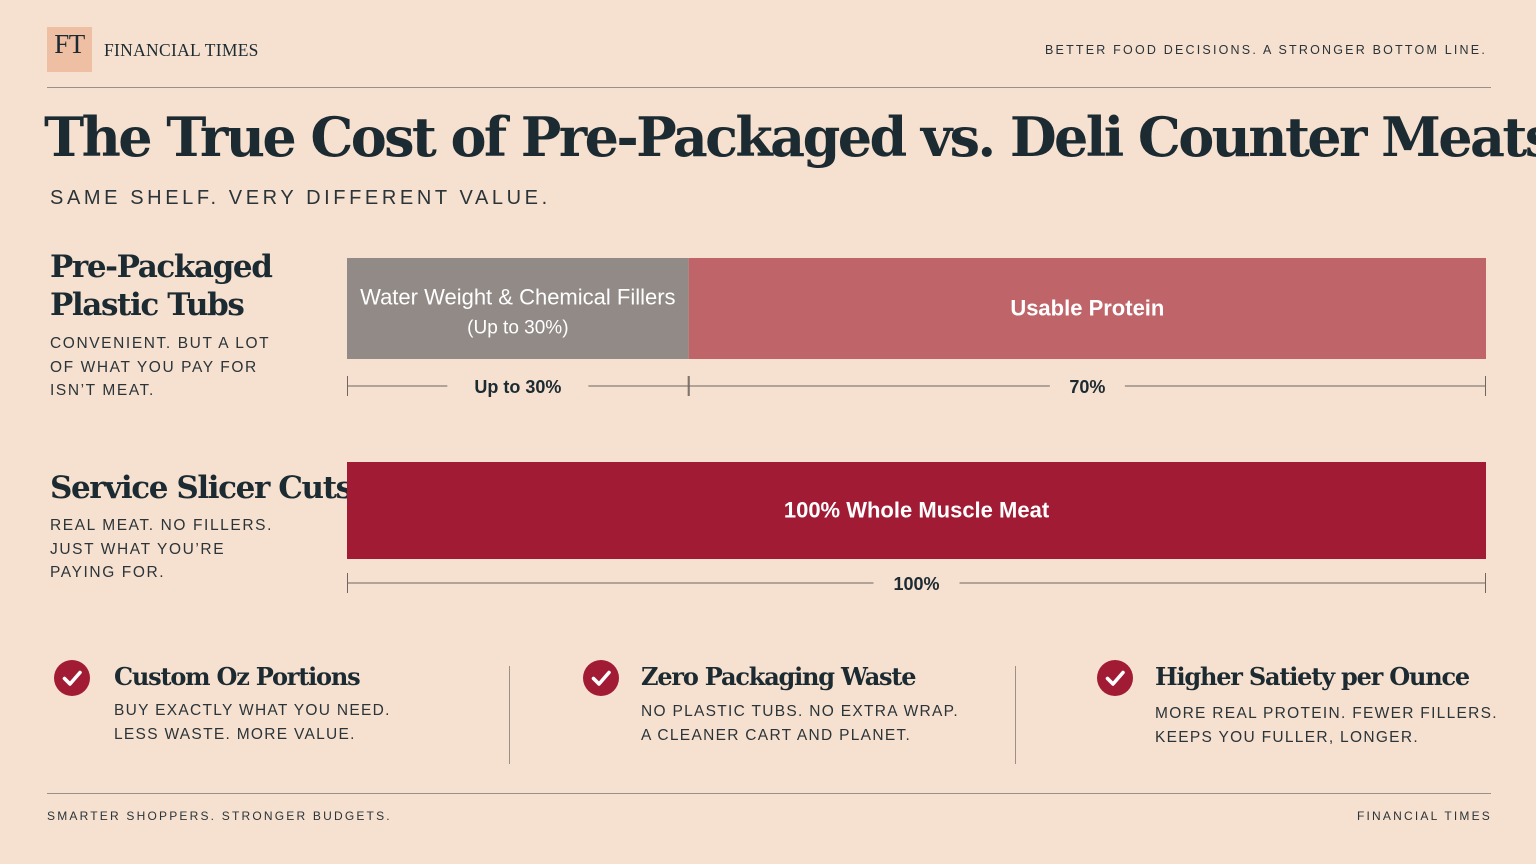 The height and width of the screenshot is (864, 1536). What do you see at coordinates (769, 87) in the screenshot?
I see `header-divider` at bounding box center [769, 87].